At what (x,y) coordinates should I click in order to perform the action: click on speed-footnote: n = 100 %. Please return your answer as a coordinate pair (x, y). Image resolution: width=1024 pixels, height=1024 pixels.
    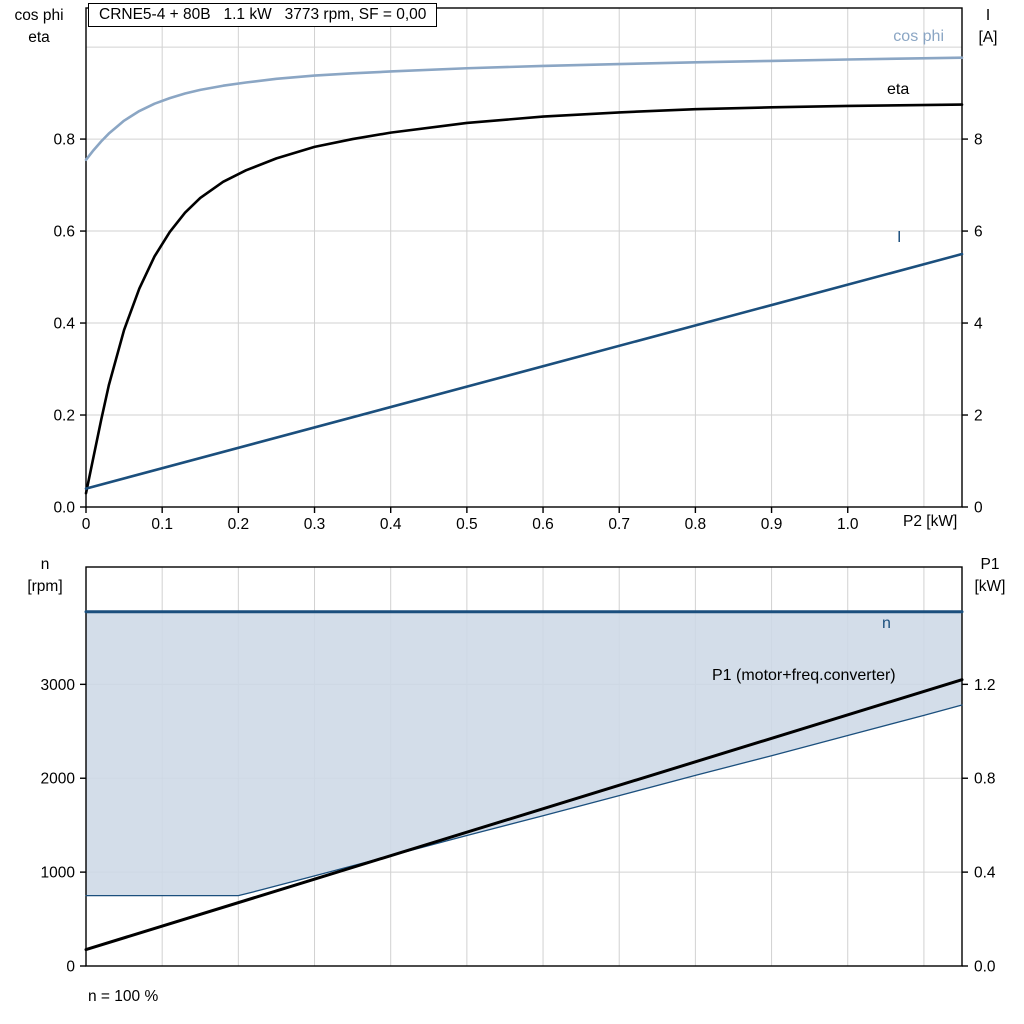
    Looking at the image, I should click on (123, 996).